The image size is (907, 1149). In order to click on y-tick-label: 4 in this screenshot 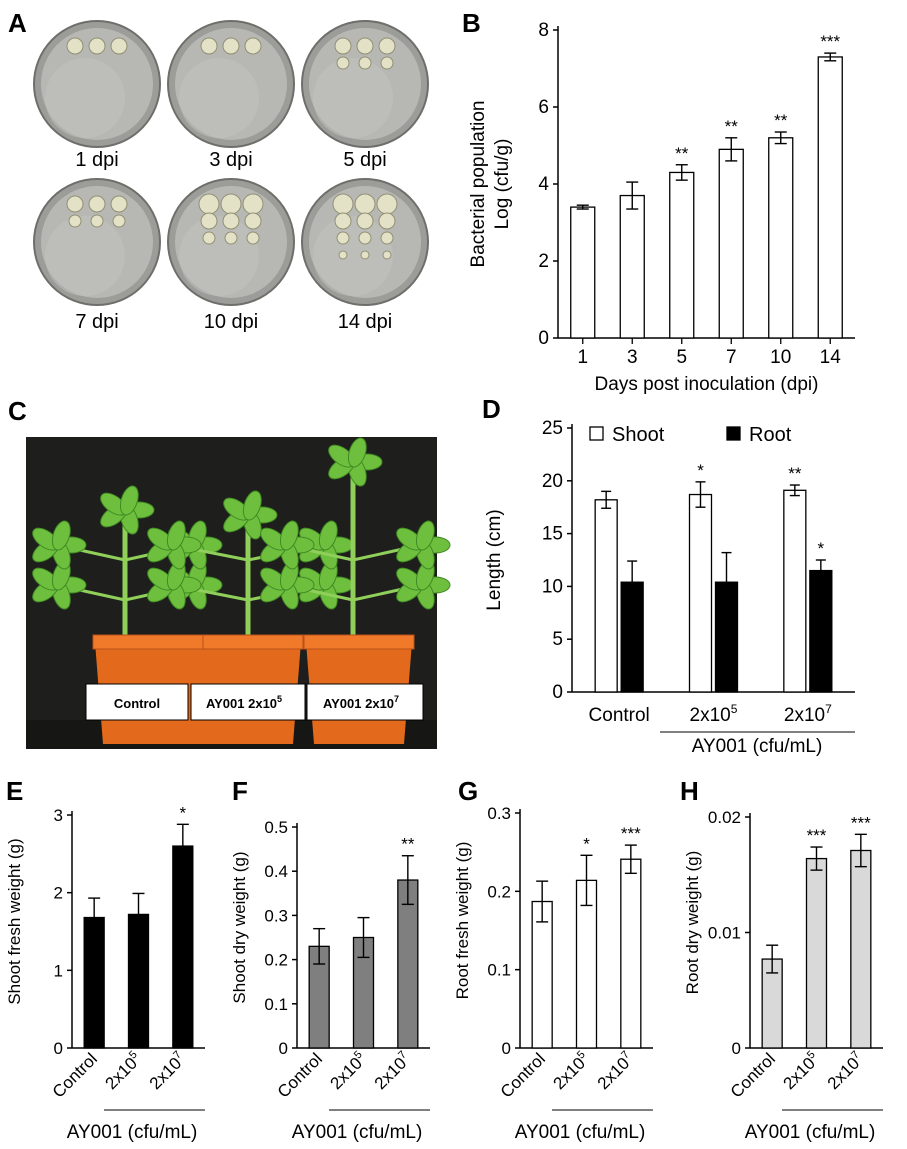, I will do `click(543, 184)`.